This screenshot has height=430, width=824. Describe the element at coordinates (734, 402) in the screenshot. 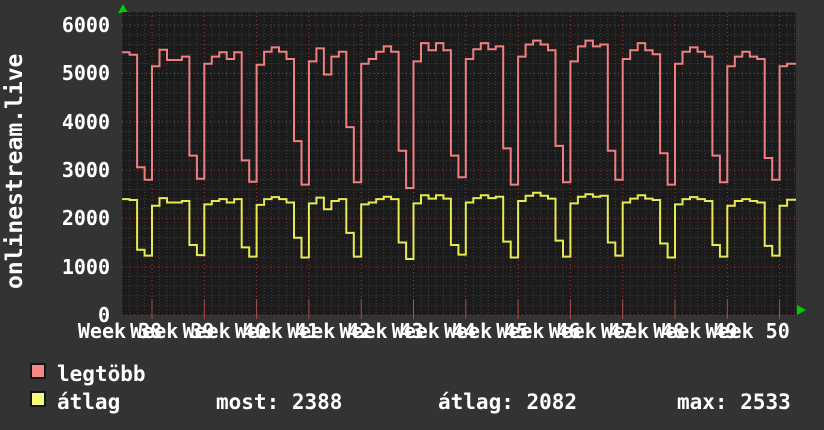

I see `stat-max: max: 2533` at that location.